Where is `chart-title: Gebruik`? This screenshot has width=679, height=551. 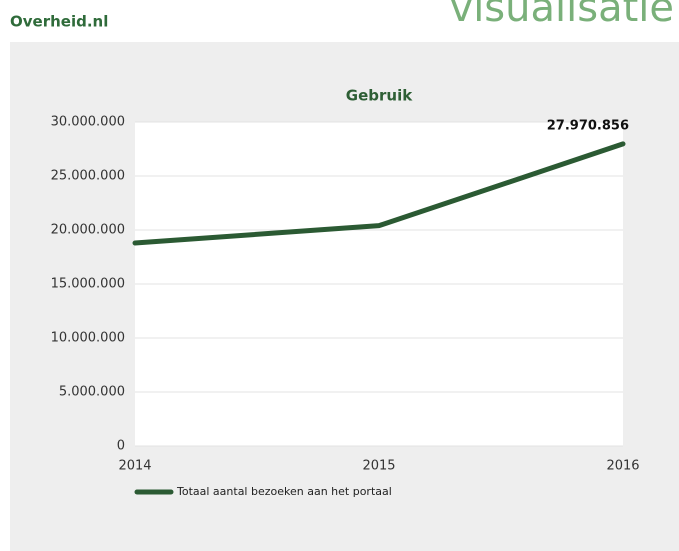 chart-title: Gebruik is located at coordinates (379, 96).